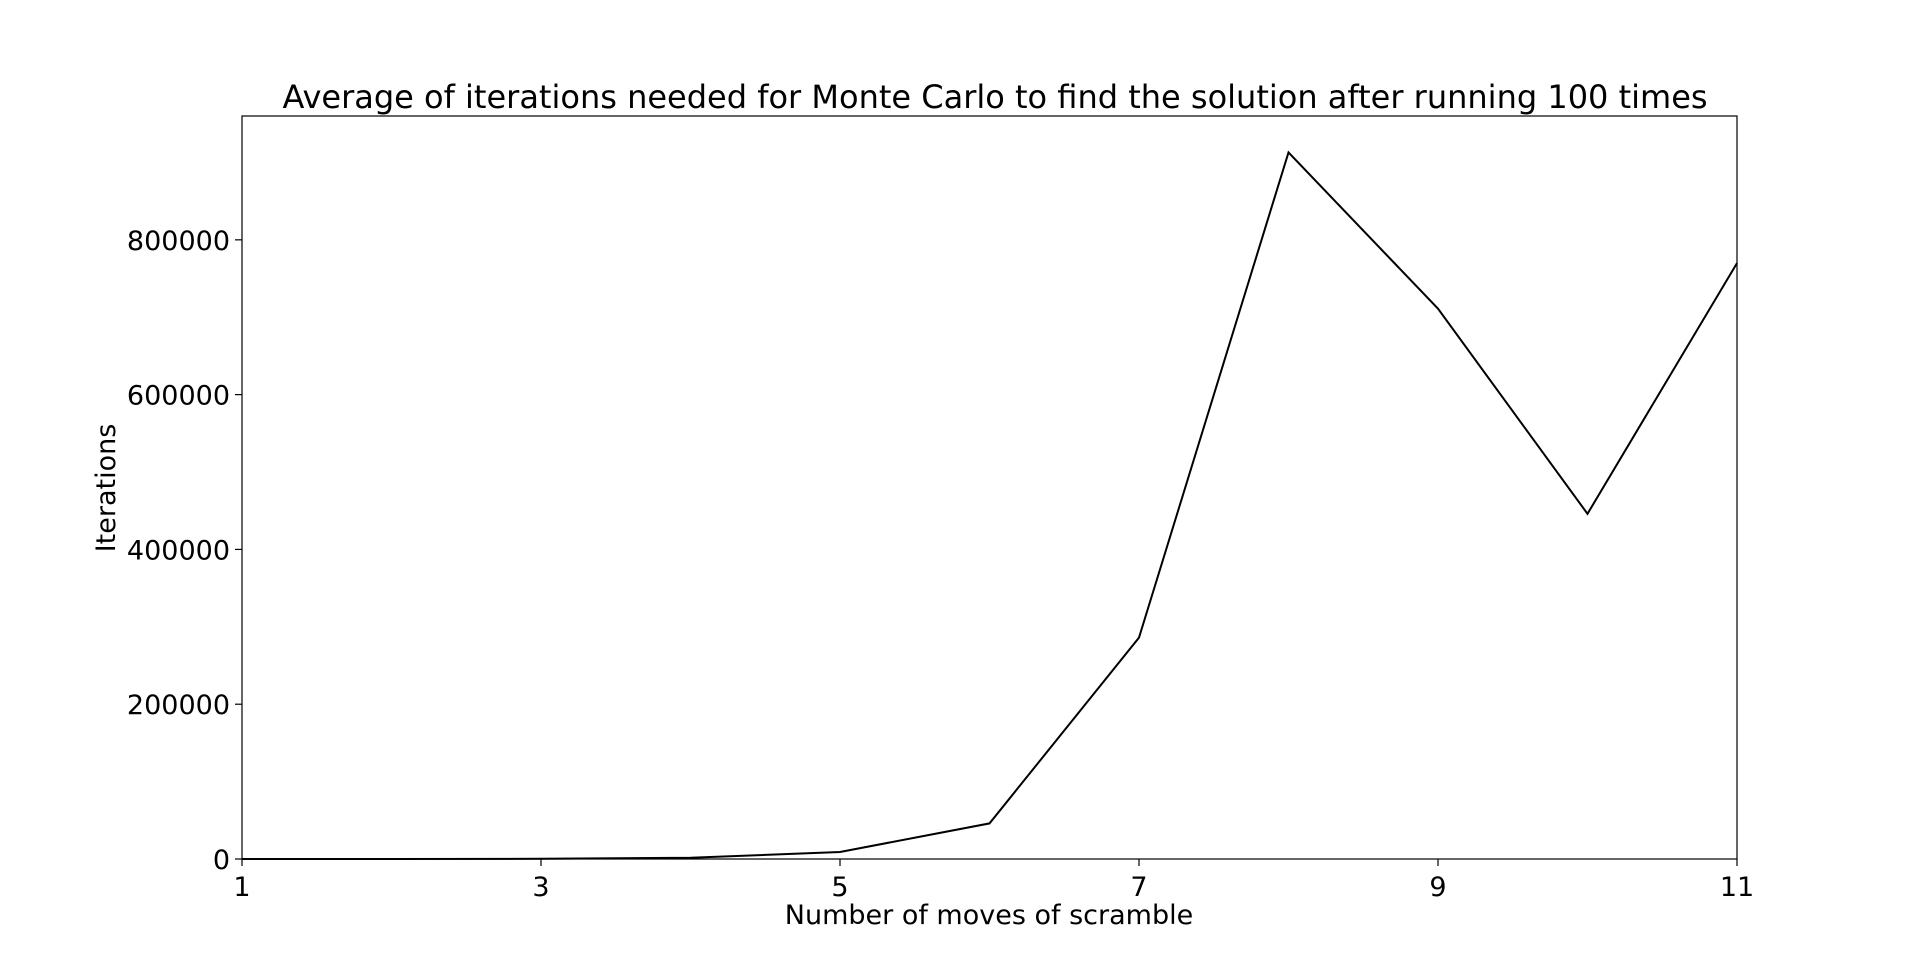 The image size is (1920, 959). What do you see at coordinates (178, 241) in the screenshot?
I see `y-tick-label: 800000` at bounding box center [178, 241].